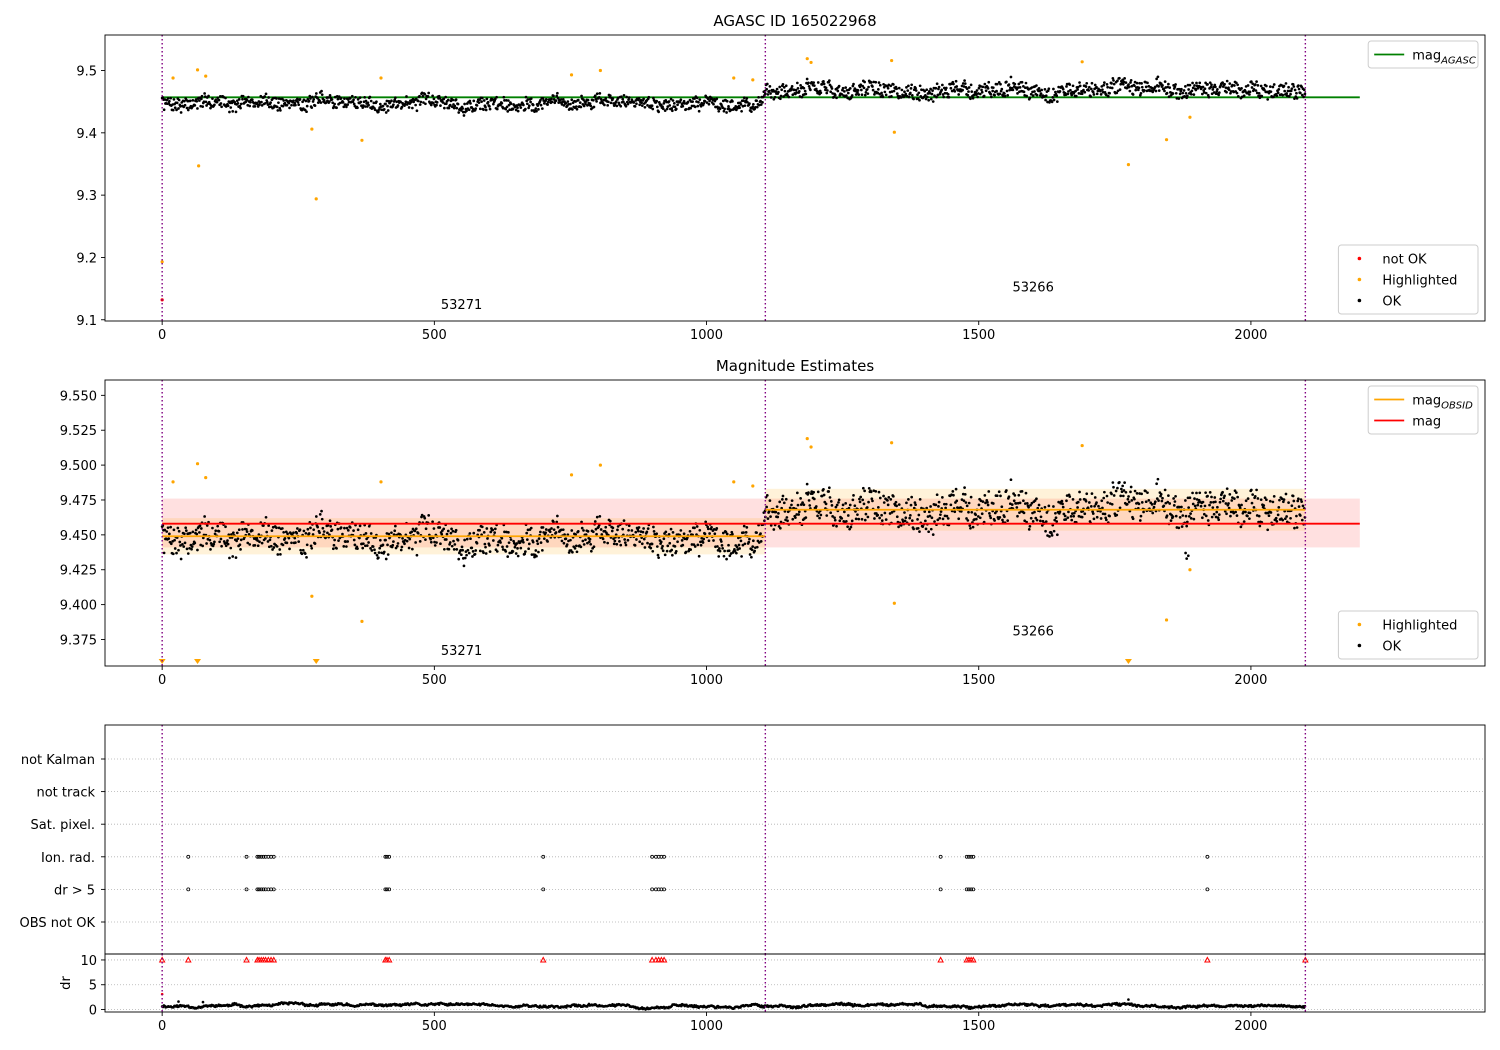 Image resolution: width=1500 pixels, height=1050 pixels. Describe the element at coordinates (86, 72) in the screenshot. I see `y-tick-label: 9.5` at that location.